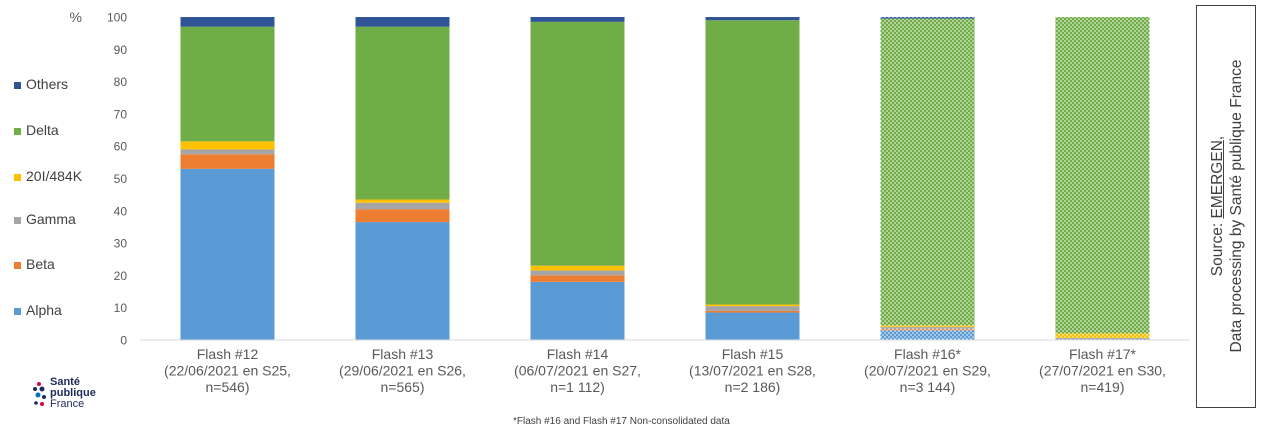  What do you see at coordinates (121, 114) in the screenshot?
I see `y-tick-label: 70` at bounding box center [121, 114].